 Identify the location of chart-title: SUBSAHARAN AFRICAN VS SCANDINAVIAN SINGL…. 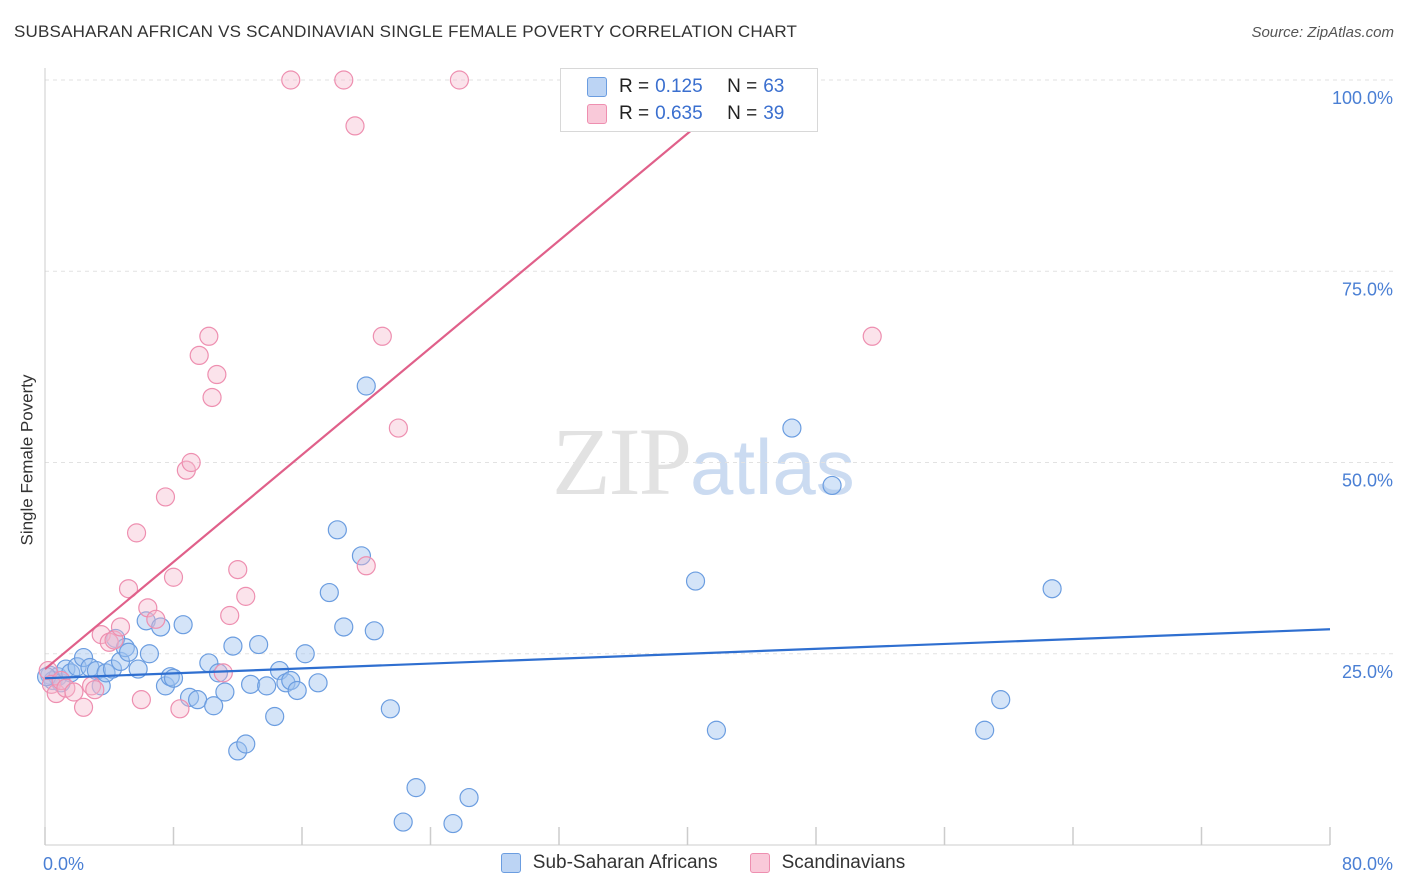
(406, 31).